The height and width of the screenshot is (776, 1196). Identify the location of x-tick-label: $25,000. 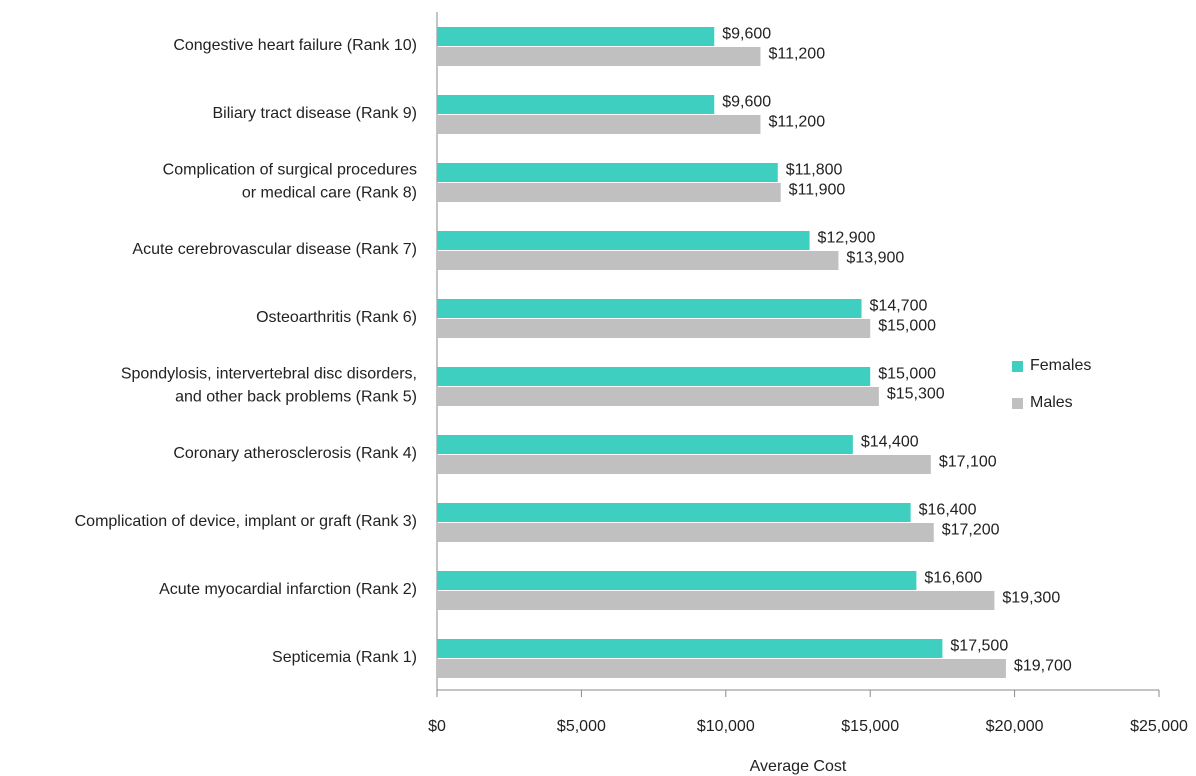
(1159, 726).